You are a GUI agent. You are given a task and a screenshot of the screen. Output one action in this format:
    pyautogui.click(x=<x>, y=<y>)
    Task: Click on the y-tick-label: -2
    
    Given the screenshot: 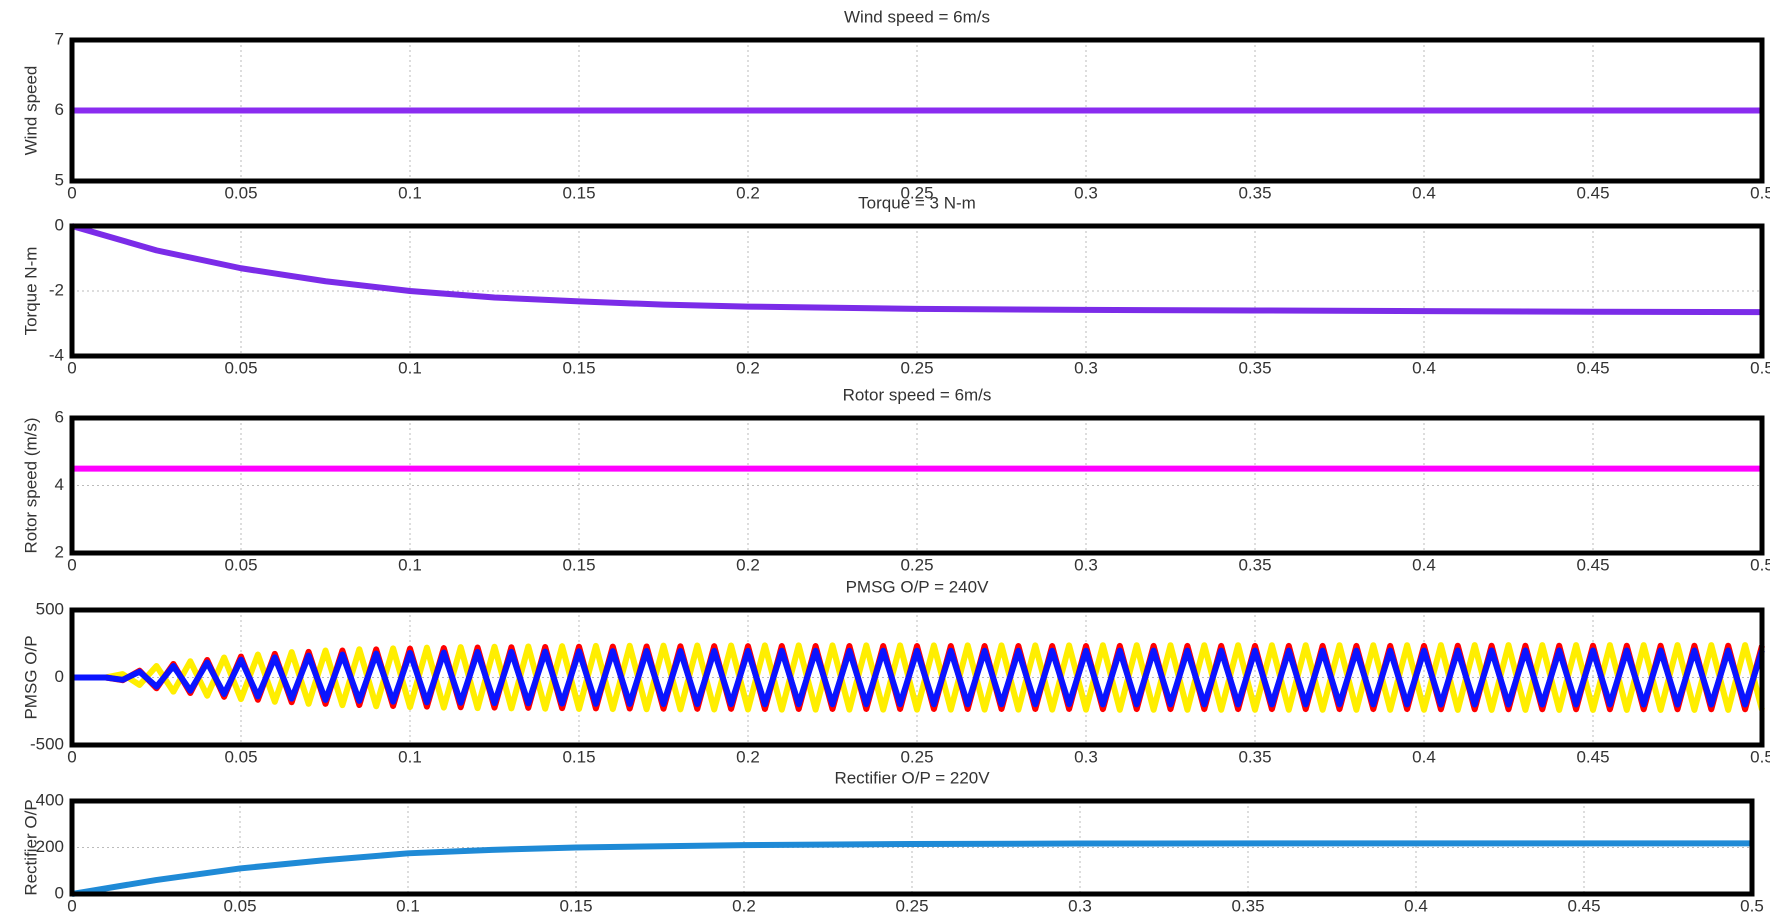 What is the action you would take?
    pyautogui.click(x=56, y=289)
    